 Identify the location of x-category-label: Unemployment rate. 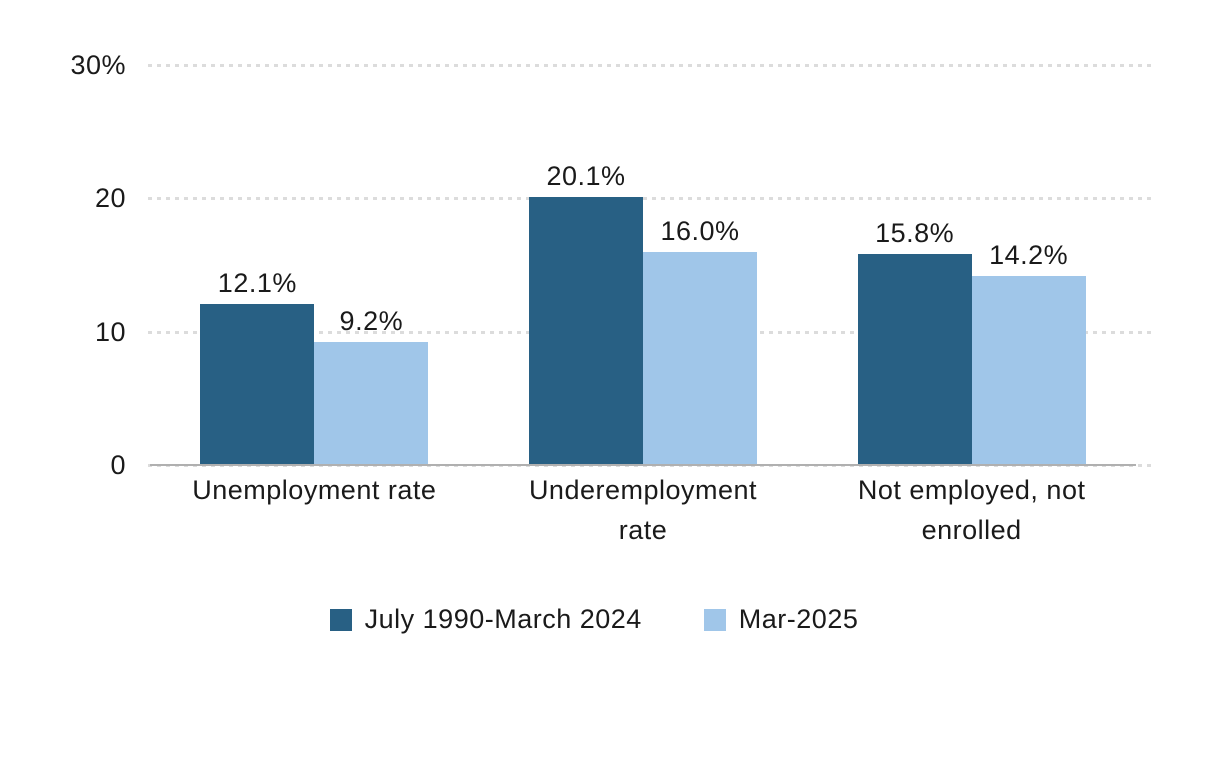
(314, 490).